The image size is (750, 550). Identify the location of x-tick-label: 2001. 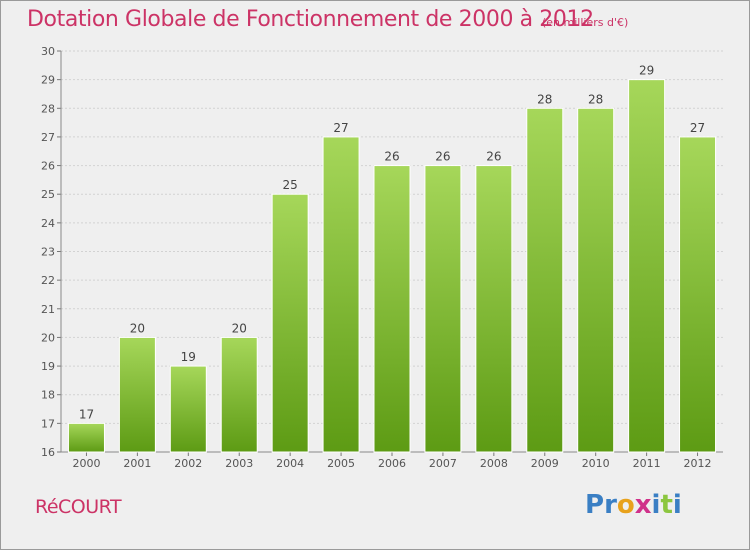
(137, 463).